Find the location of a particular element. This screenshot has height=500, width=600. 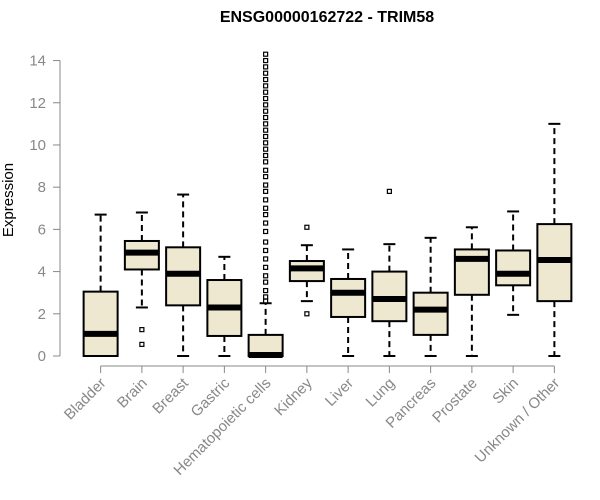

y-tick-label: 8 is located at coordinates (42, 187).